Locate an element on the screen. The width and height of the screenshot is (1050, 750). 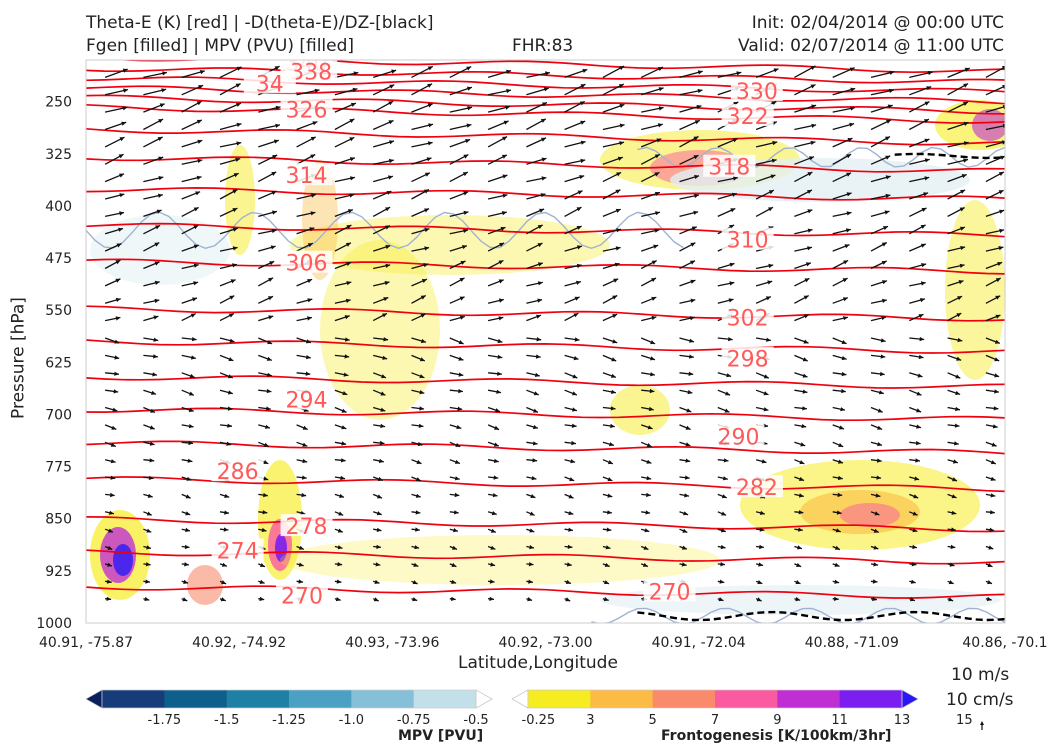
fgen-colorbar-label: Frontogenesis [K/100km/3hr] is located at coordinates (776, 736).